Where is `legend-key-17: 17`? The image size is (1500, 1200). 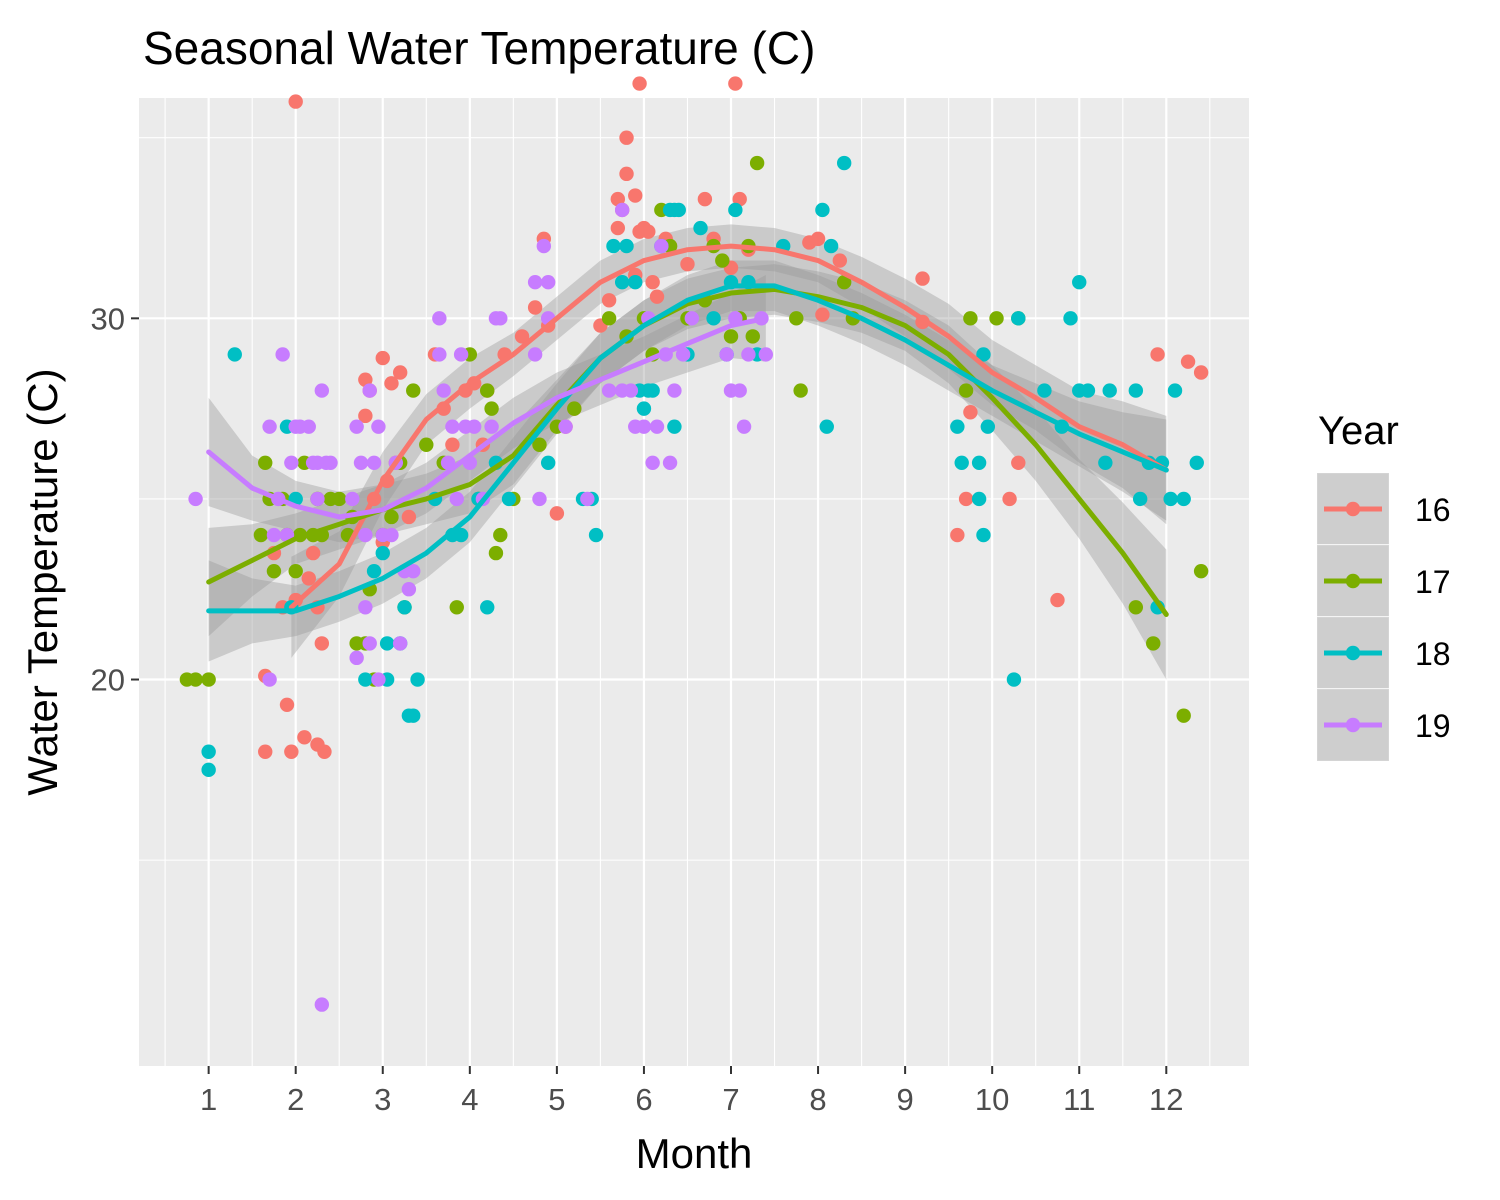
legend-key-17: 17 is located at coordinates (1383, 581).